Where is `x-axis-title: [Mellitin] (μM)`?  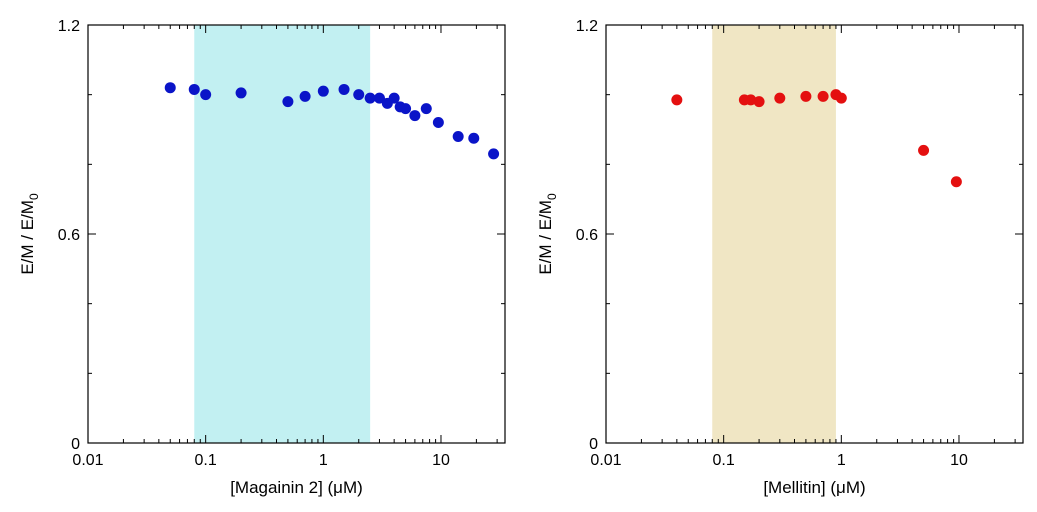 x-axis-title: [Mellitin] (μM) is located at coordinates (814, 487).